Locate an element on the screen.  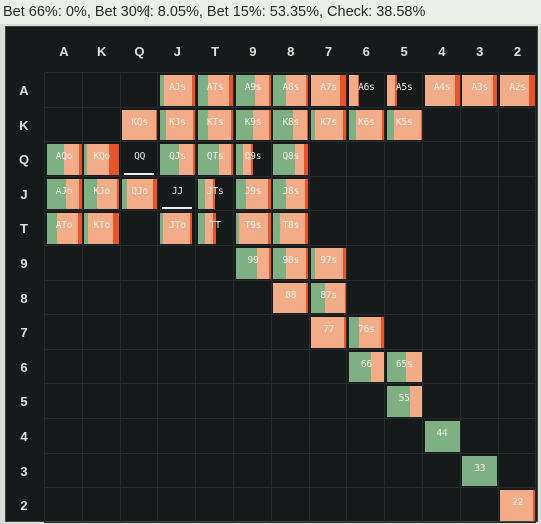
hand-cell-KTo: KTo is located at coordinates (102, 228).